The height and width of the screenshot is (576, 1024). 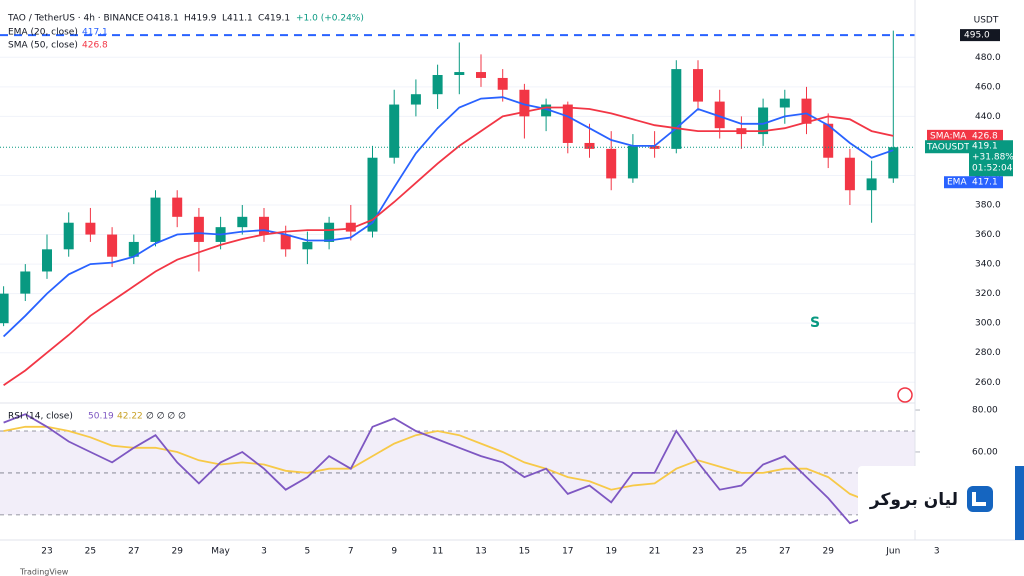 I want to click on x-tick-label: 11, so click(x=437, y=552).